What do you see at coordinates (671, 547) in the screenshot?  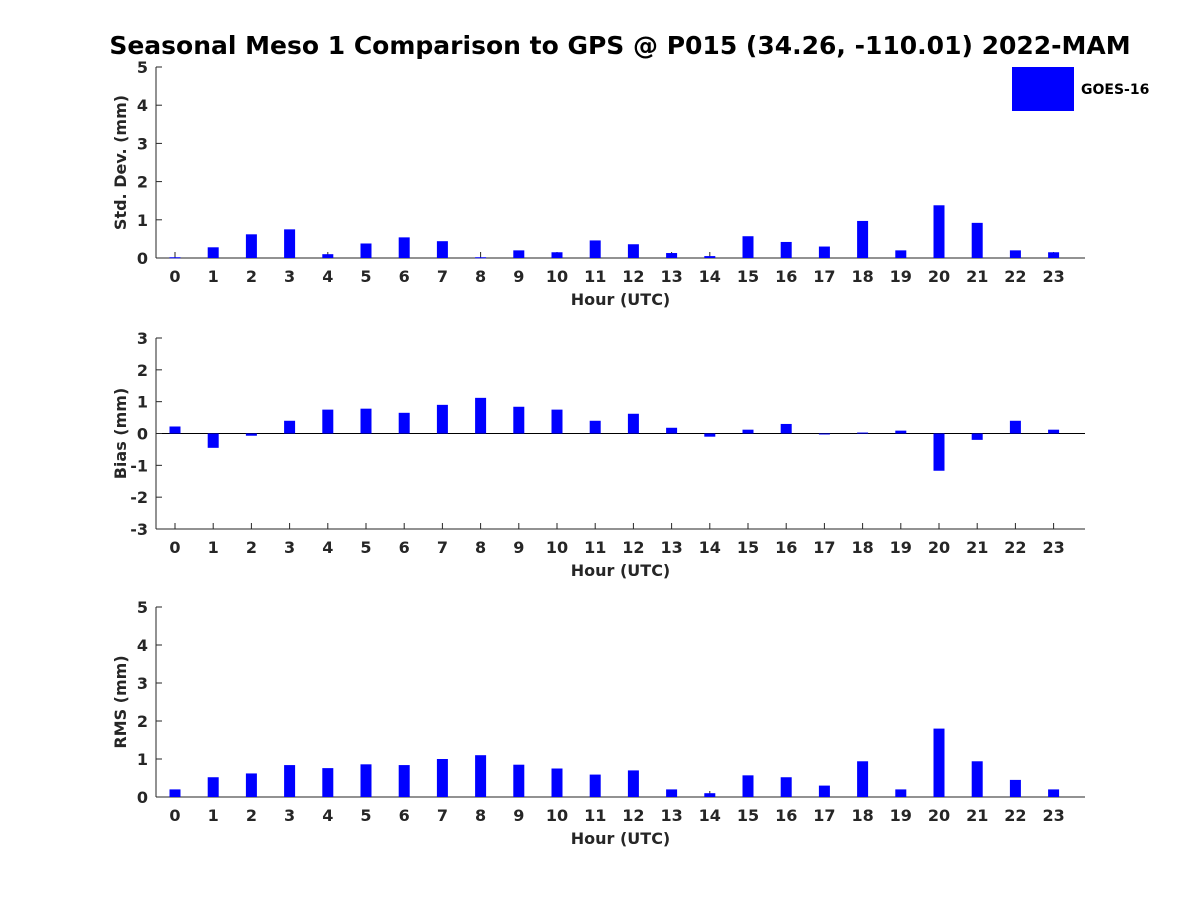 I see `x-tick-label: 13` at bounding box center [671, 547].